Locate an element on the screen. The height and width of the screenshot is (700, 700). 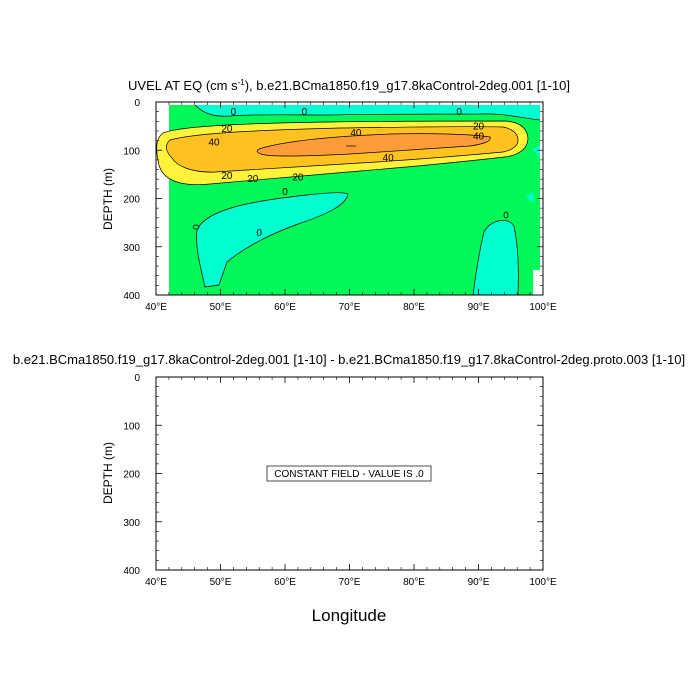
contour-line-zero-deep-lens is located at coordinates (272, 240).